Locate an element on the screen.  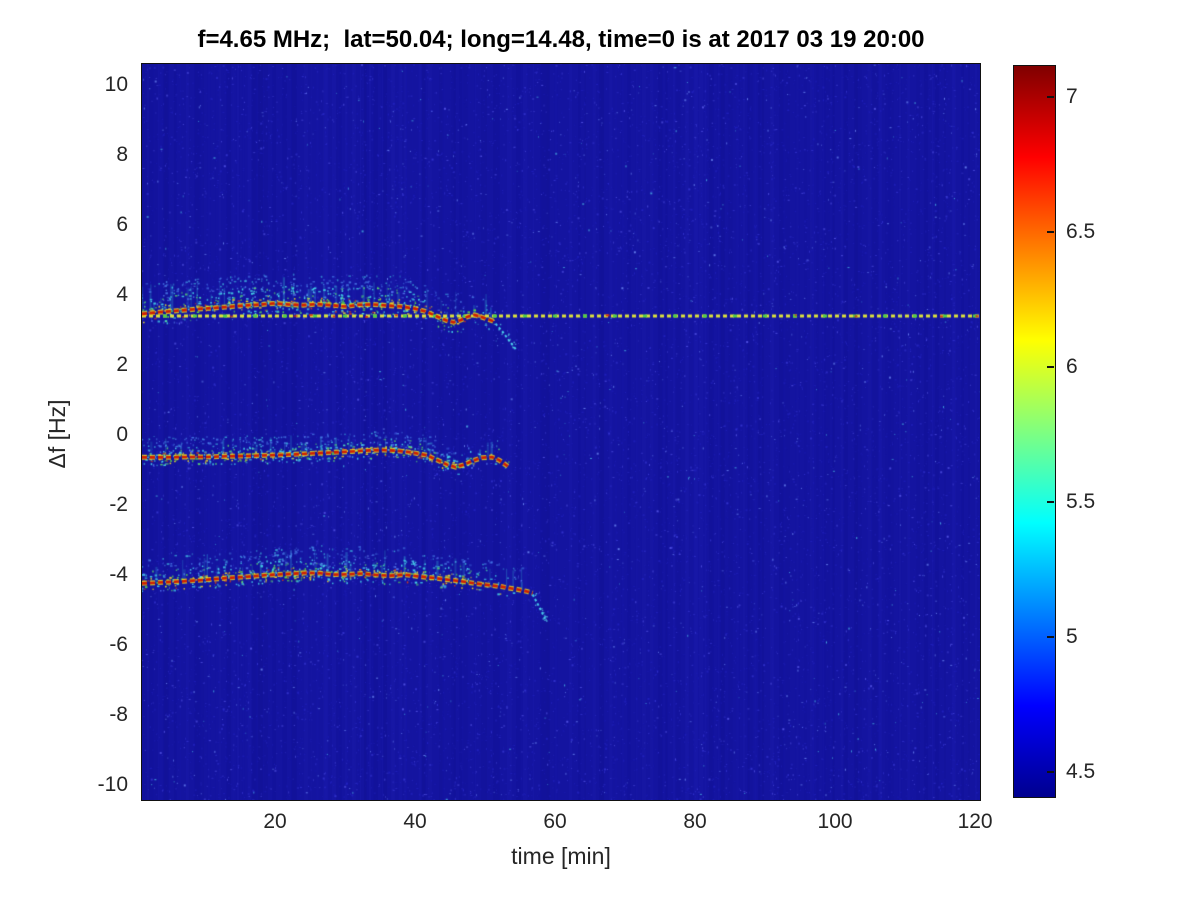
y-tick-label: -6 is located at coordinates (118, 644).